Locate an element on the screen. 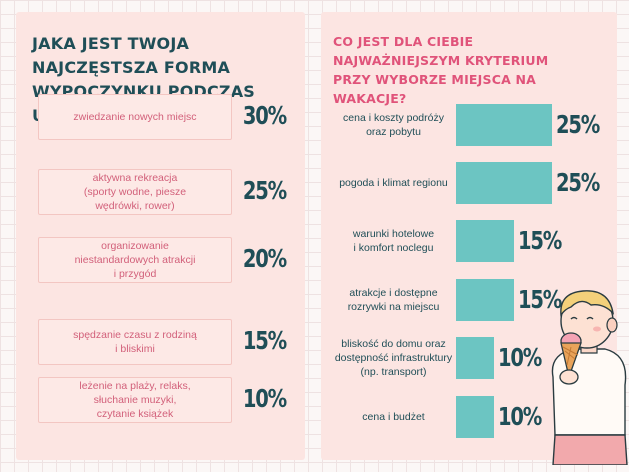 Image resolution: width=629 pixels, height=472 pixels. left-row-box: zwiedzanie nowych miejsc is located at coordinates (135, 117).